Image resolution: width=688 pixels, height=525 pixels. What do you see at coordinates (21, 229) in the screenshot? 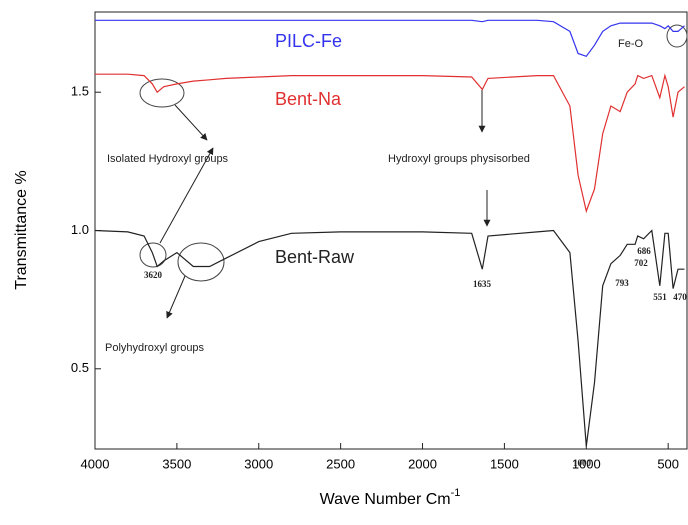
I see `y-axis-title: Transmittance %` at bounding box center [21, 229].